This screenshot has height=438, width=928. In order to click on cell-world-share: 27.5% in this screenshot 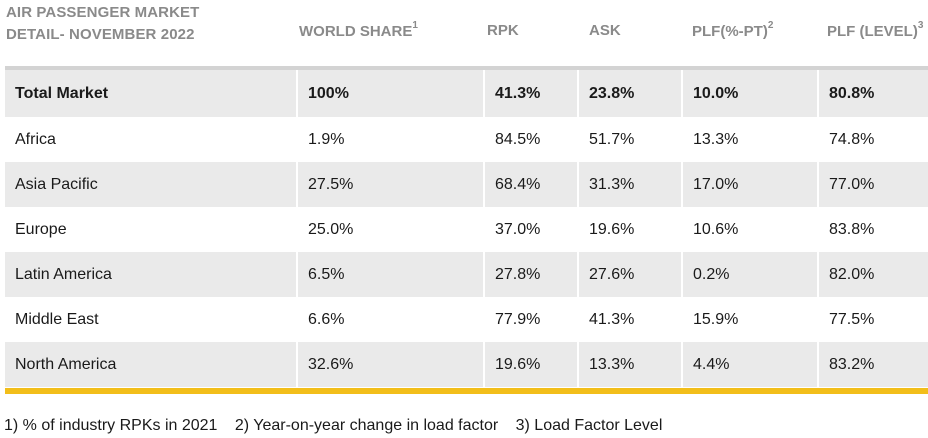, I will do `click(391, 184)`.